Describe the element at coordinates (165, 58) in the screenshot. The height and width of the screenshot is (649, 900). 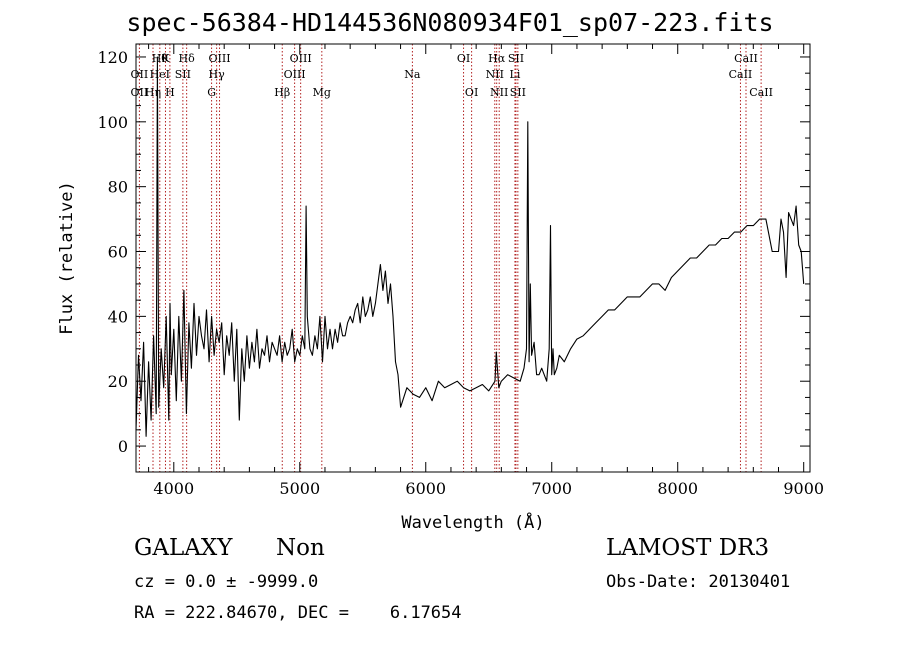
I see `line-label: K` at that location.